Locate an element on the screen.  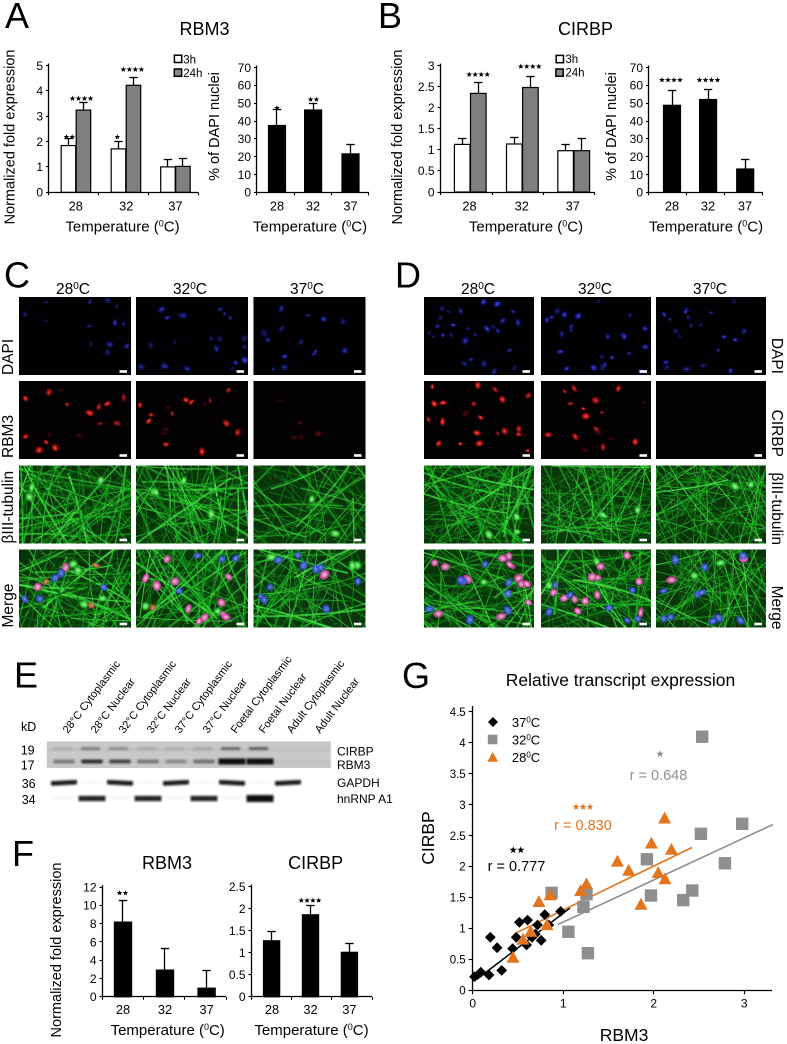
svg-text: Relative transcript expression is located at coordinates (621, 680).